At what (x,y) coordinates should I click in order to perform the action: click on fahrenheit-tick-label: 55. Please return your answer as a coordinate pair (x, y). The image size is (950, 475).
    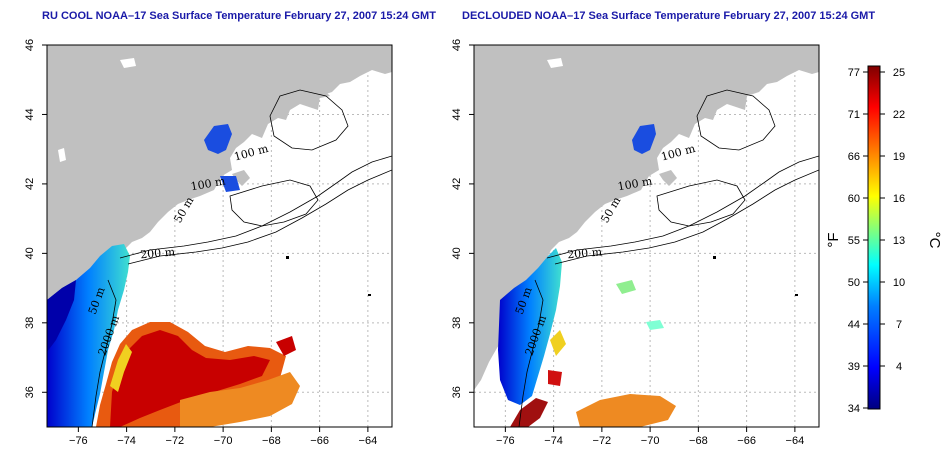
    Looking at the image, I should click on (854, 241).